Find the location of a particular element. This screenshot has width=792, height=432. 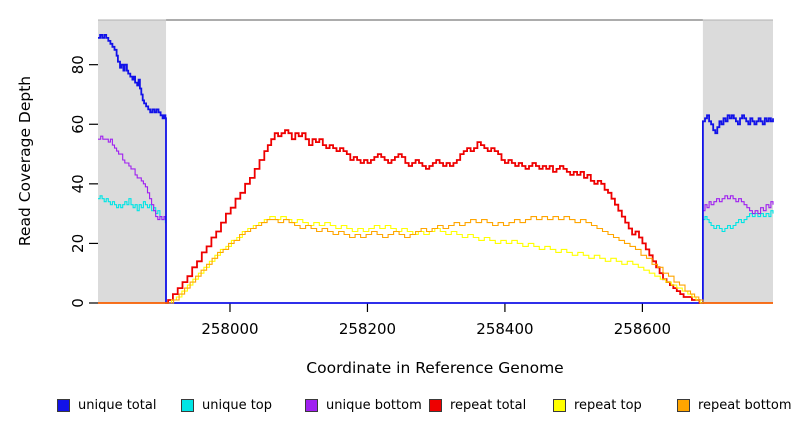

legend-label: repeat bottom is located at coordinates (745, 405).